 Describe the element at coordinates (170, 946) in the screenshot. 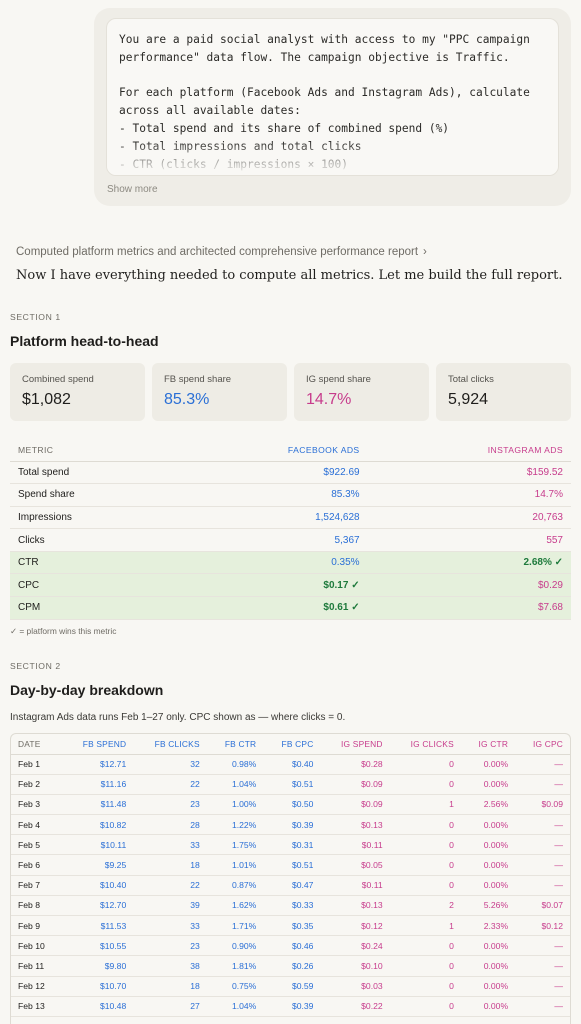

I see `table-cell: 23` at that location.